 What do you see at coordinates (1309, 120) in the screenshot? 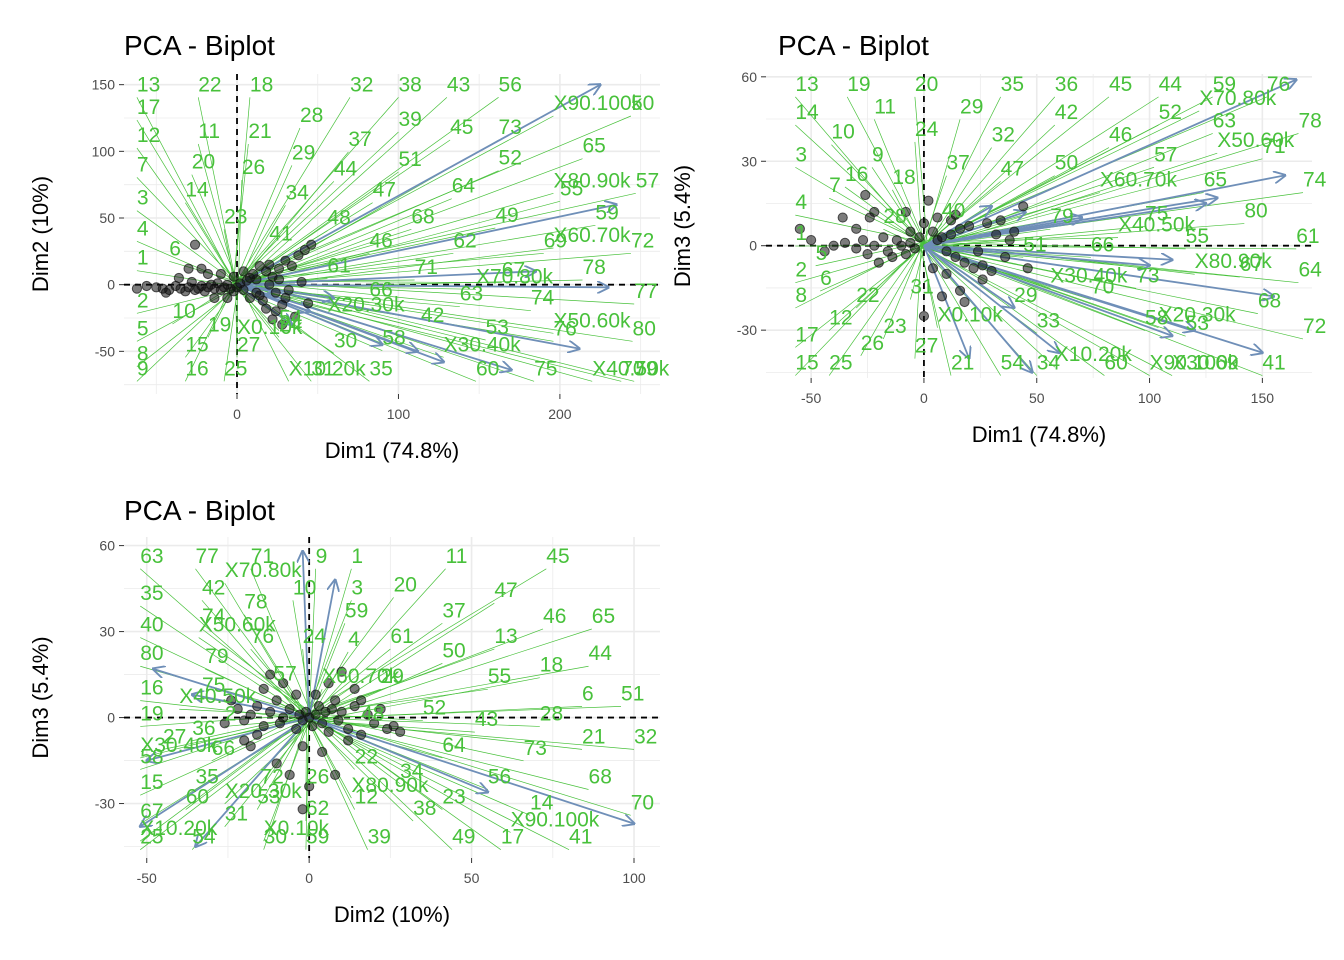
I see `point-label: 78` at bounding box center [1309, 120].